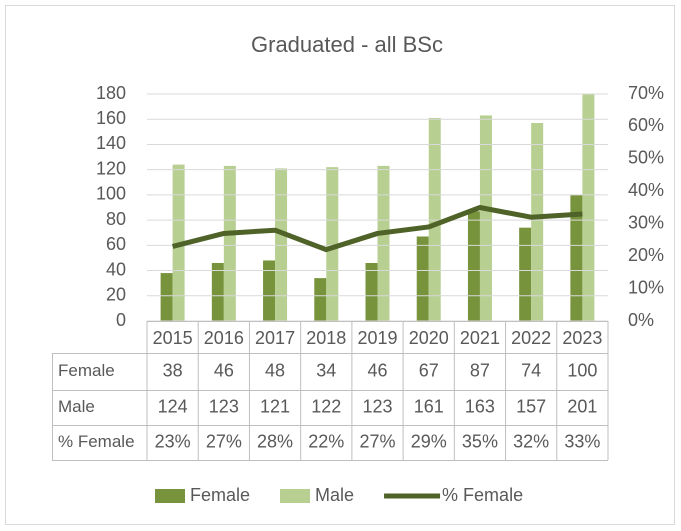 Image resolution: width=681 pixels, height=531 pixels. I want to click on table-cell: 35%, so click(480, 441).